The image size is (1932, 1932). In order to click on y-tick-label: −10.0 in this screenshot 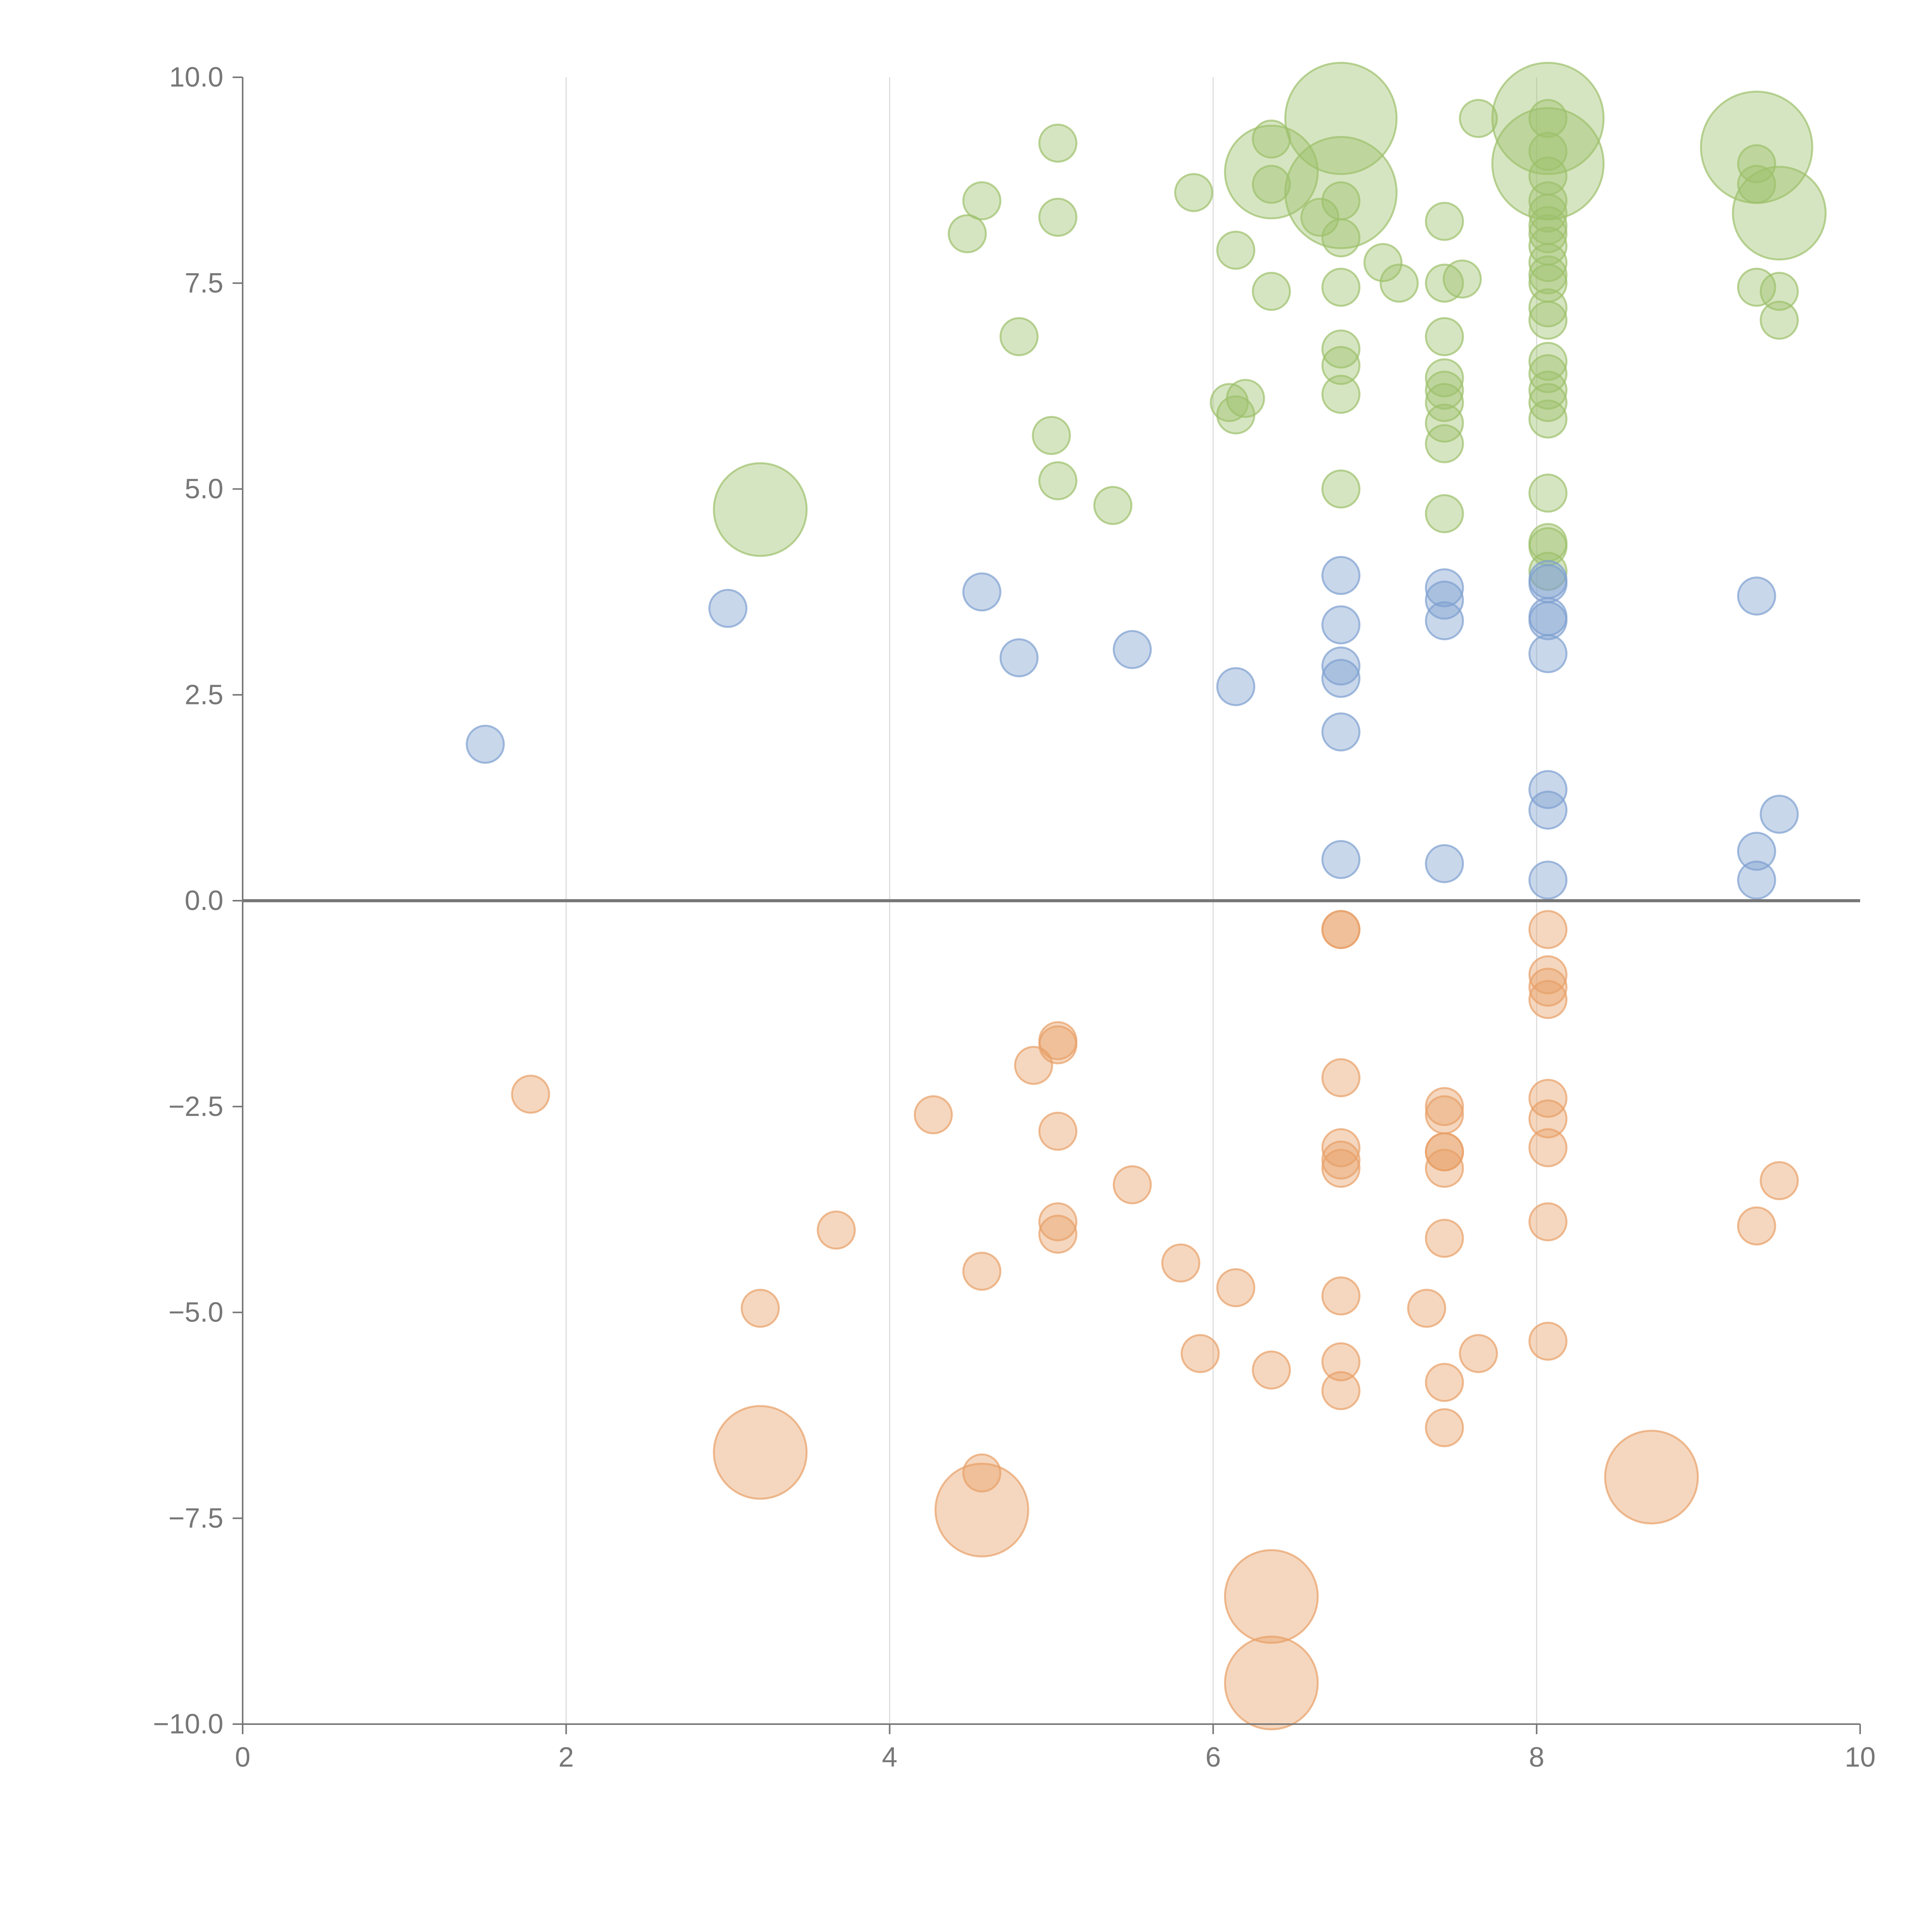, I will do `click(188, 1725)`.